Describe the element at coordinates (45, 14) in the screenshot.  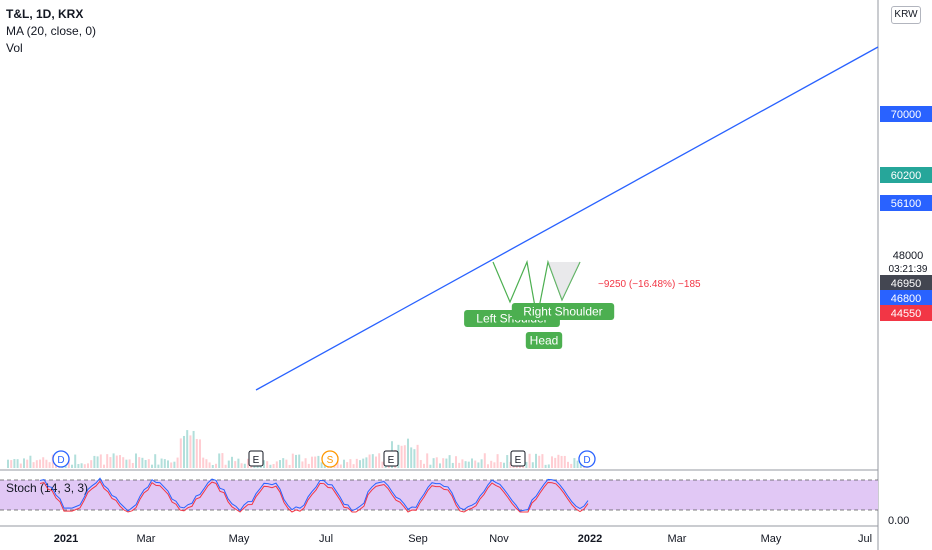
I see `symbol-title: T&L, 1D, KRX` at that location.